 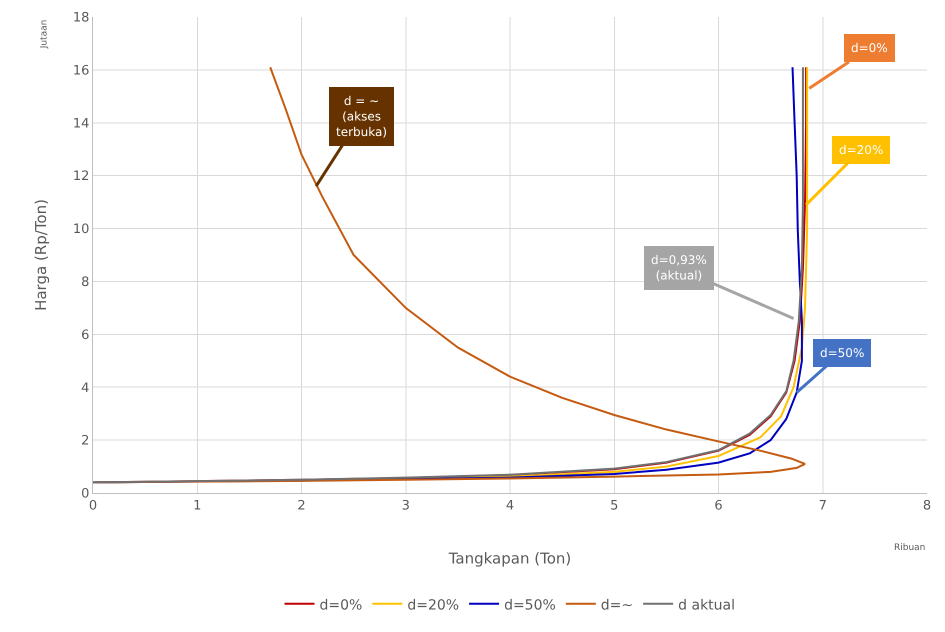 What do you see at coordinates (718, 506) in the screenshot?
I see `x-tick-label: 6` at bounding box center [718, 506].